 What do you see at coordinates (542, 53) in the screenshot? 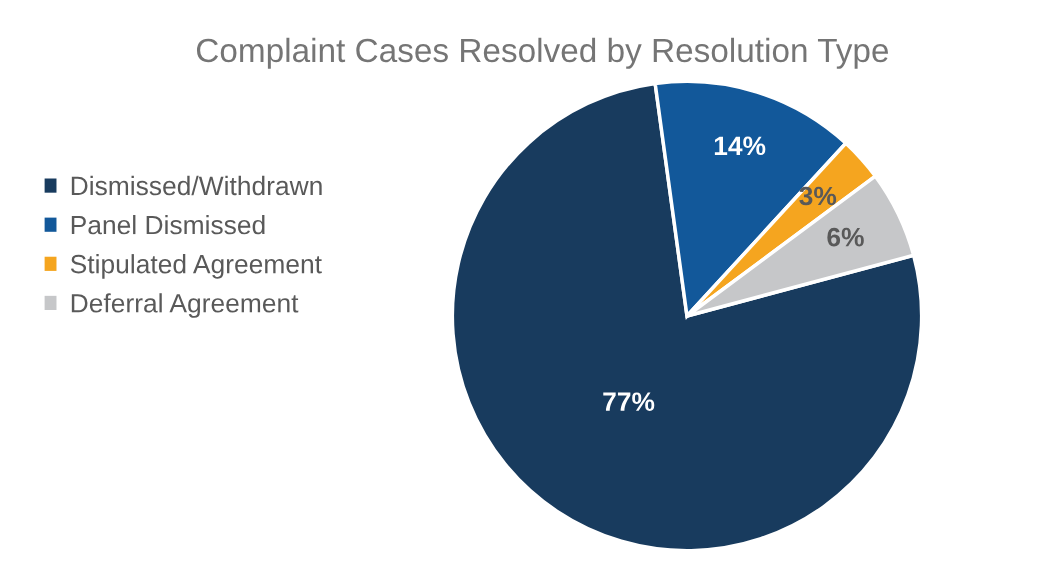
I see `chart-title: Complaint Cases Resolved by Resolution Type` at bounding box center [542, 53].